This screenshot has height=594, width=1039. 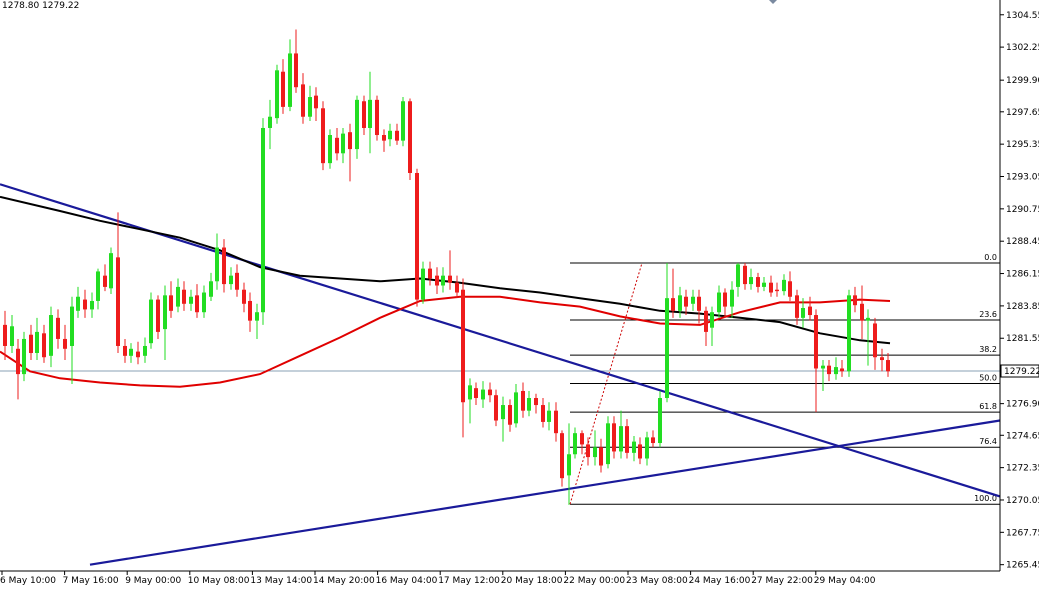 I want to click on y-tick-label: 1281.55, so click(x=1022, y=339).